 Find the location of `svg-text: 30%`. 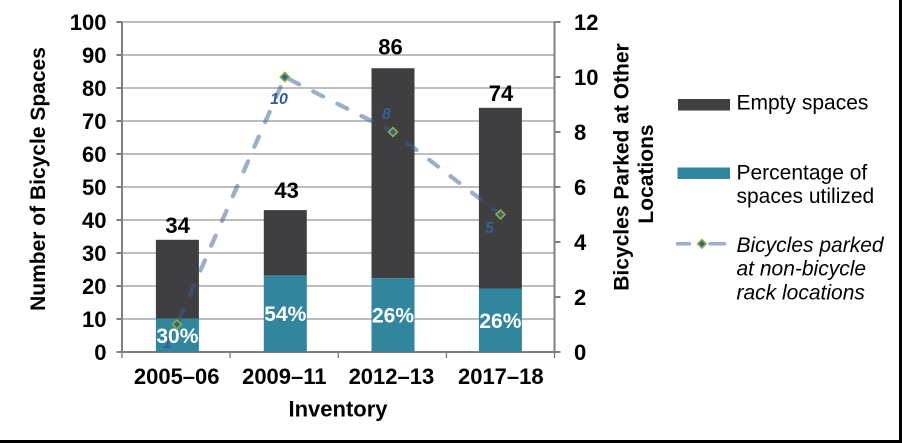

svg-text: 30% is located at coordinates (177, 336).